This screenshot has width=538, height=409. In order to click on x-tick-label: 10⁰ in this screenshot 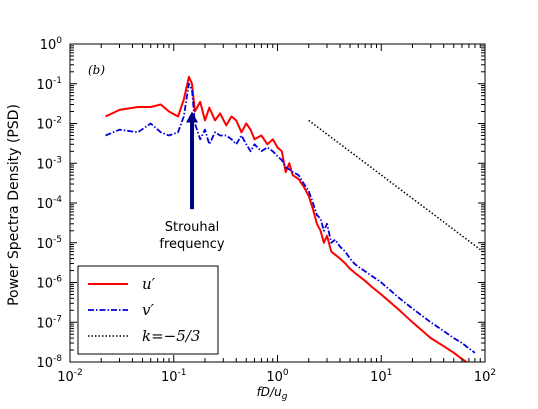, I will do `click(277, 376)`.